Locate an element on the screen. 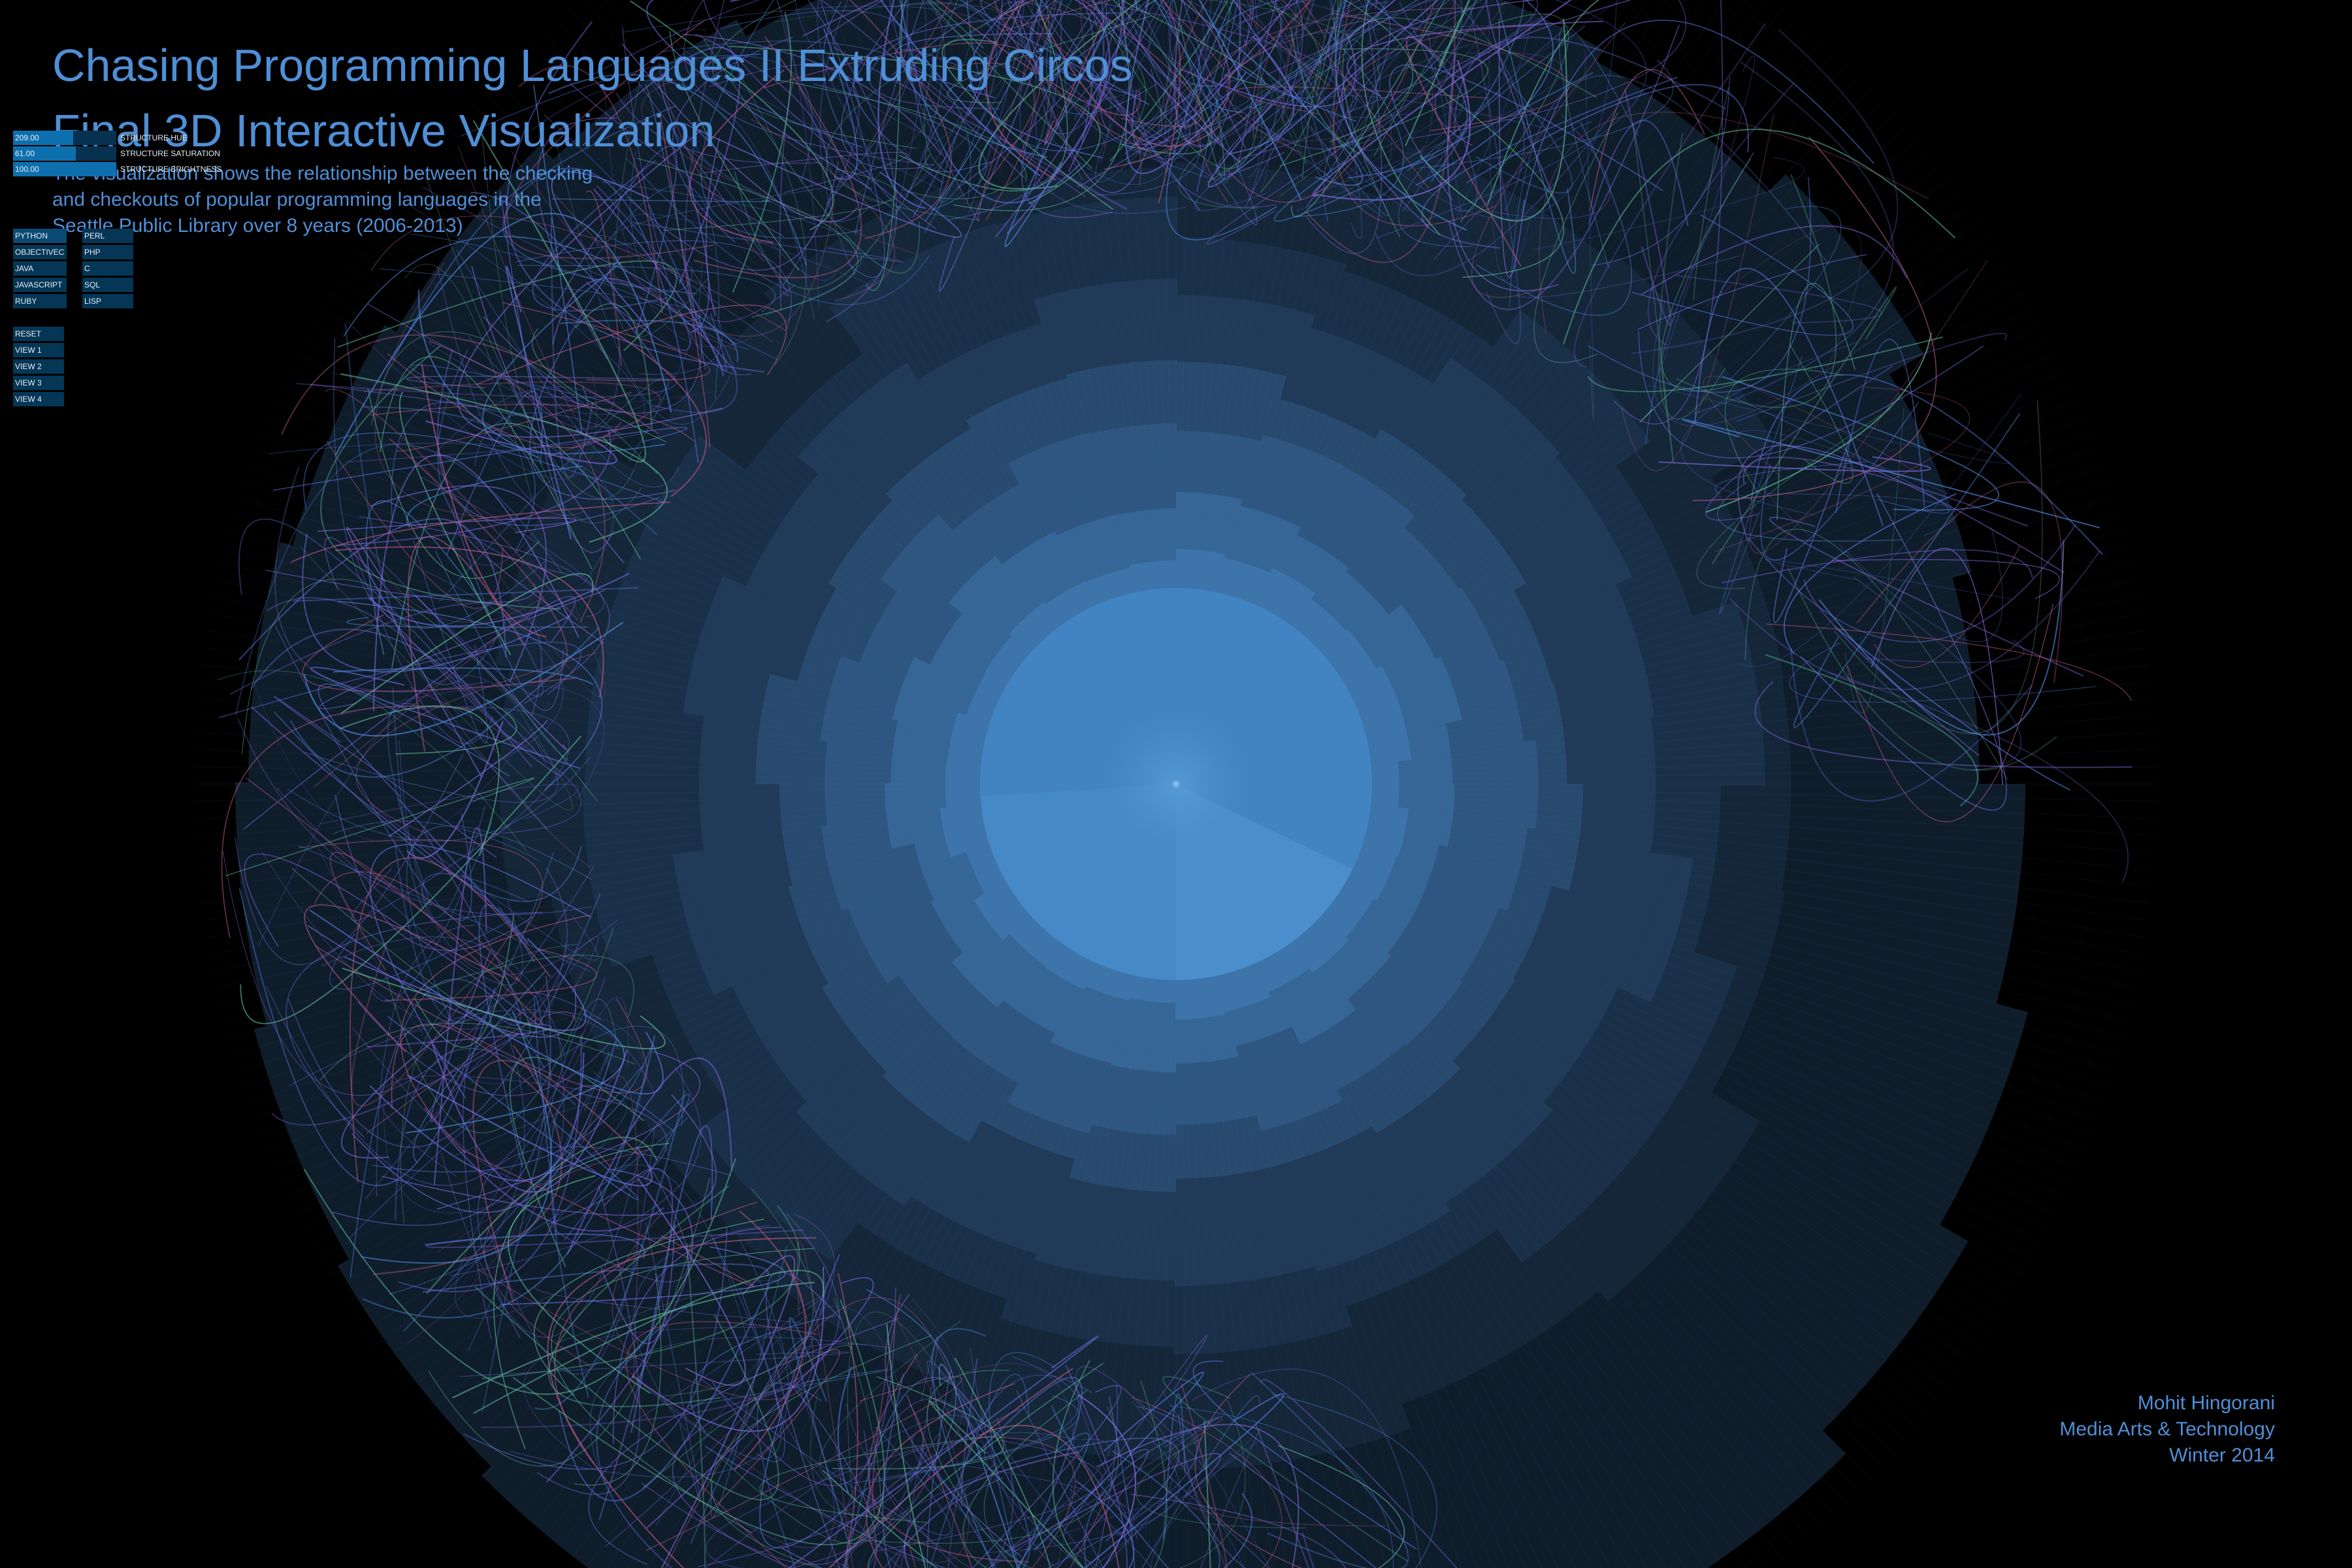  brightness-slider: 100.00 STRUCTURE BRIGHTNESS is located at coordinates (121, 169).